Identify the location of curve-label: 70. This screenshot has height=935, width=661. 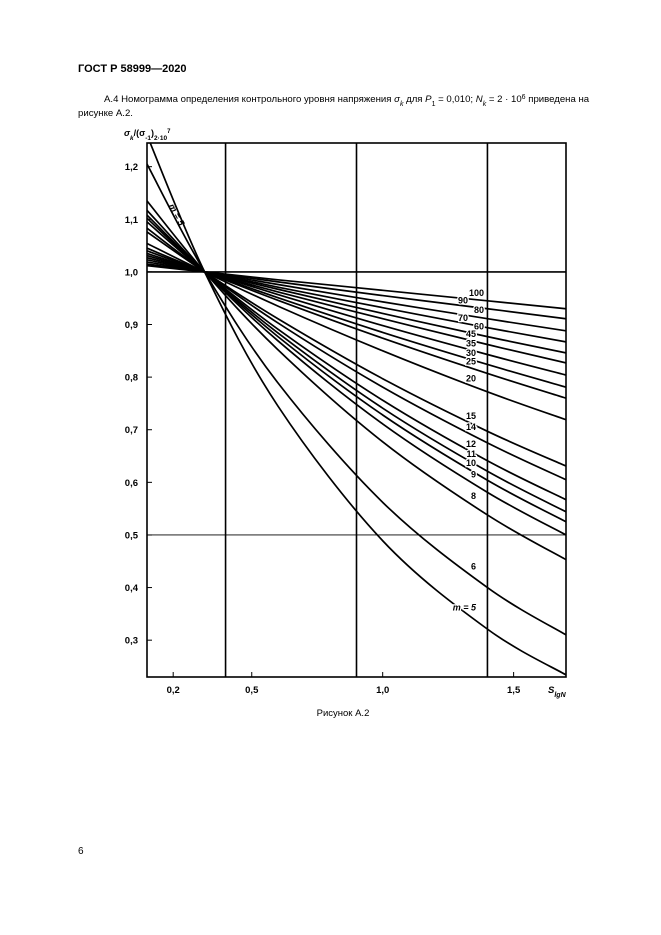
(463, 318).